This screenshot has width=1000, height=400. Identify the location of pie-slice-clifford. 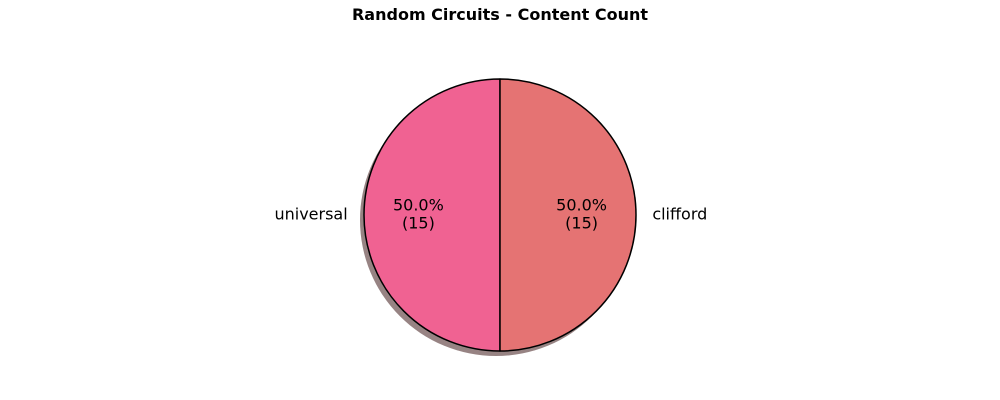
(568, 215).